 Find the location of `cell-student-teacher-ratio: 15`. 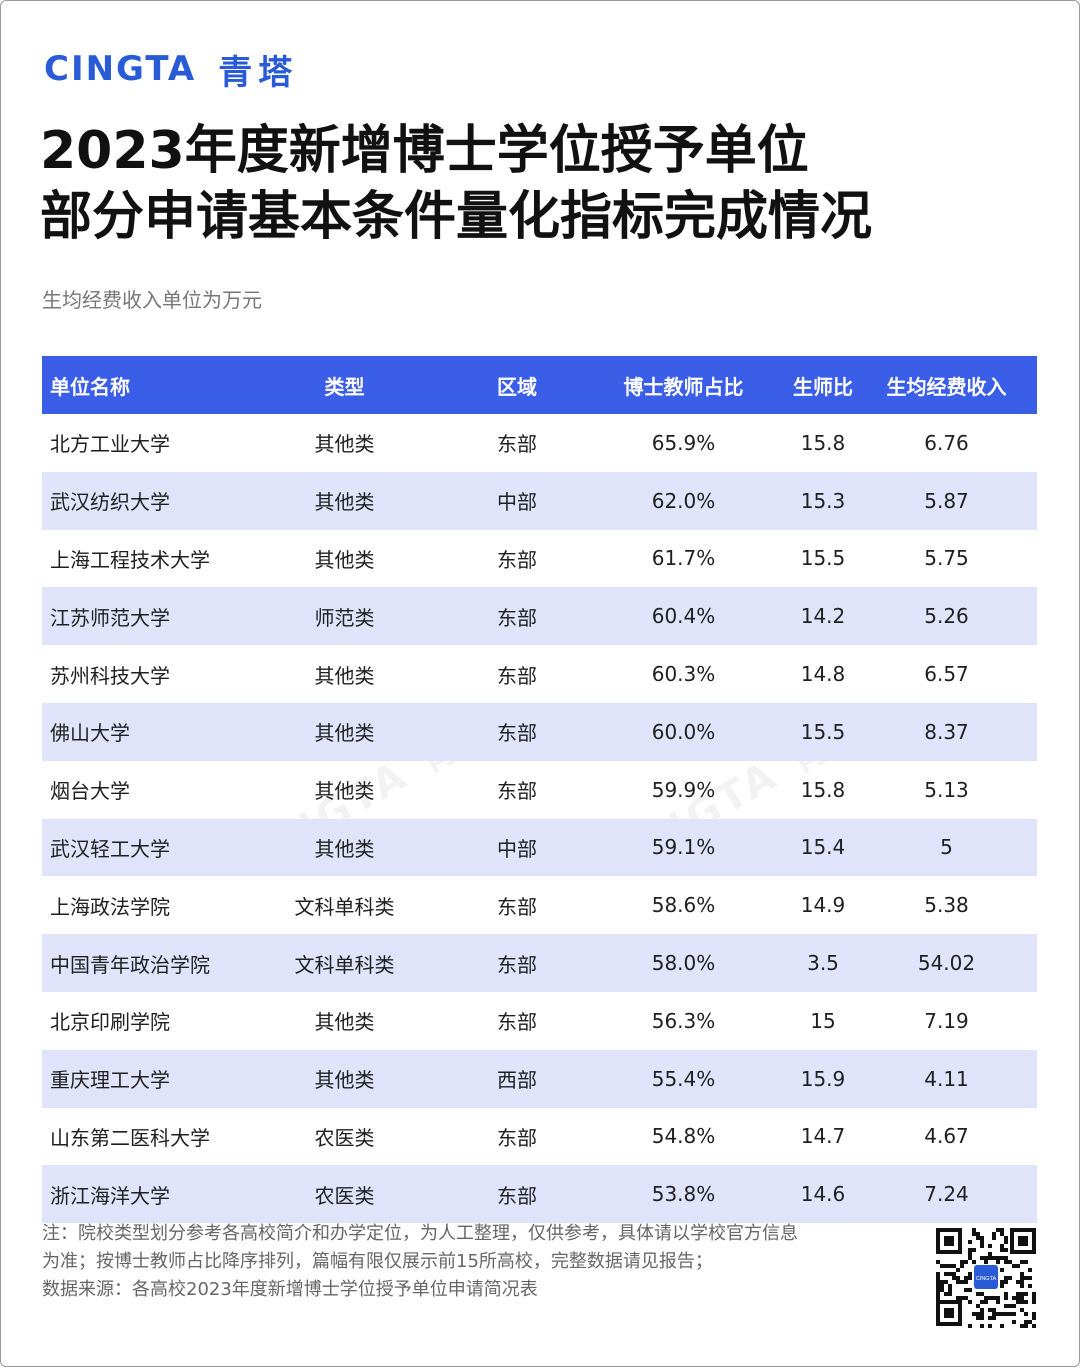

cell-student-teacher-ratio: 15 is located at coordinates (823, 1020).